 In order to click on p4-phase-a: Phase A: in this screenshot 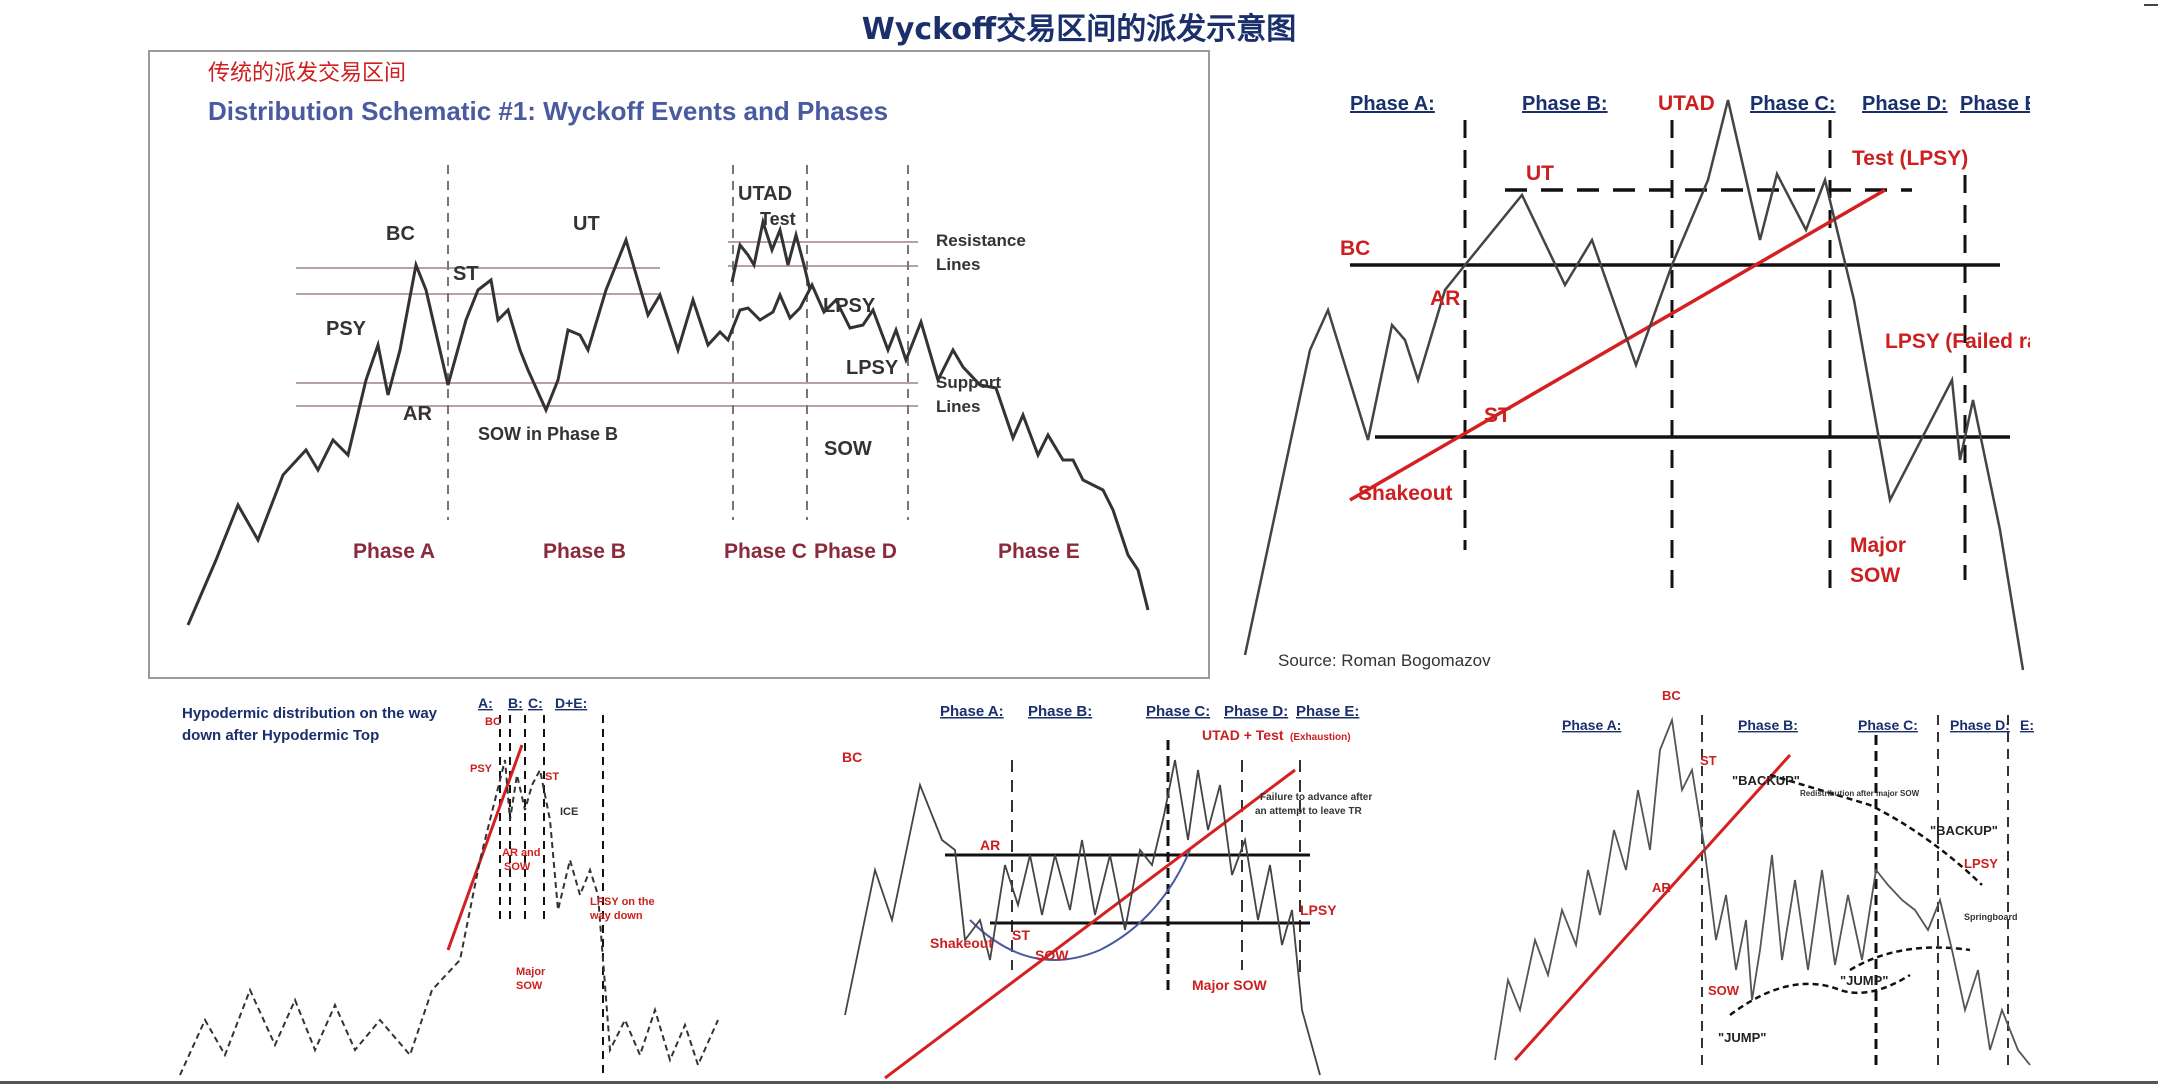, I will do `click(972, 711)`.